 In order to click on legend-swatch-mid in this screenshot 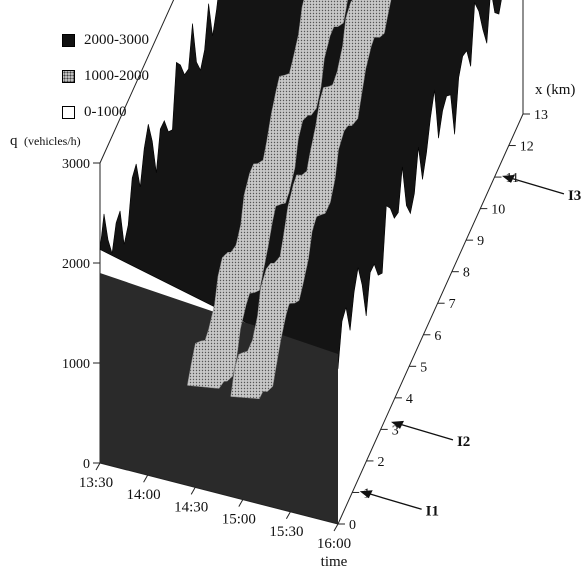, I will do `click(68, 76)`.